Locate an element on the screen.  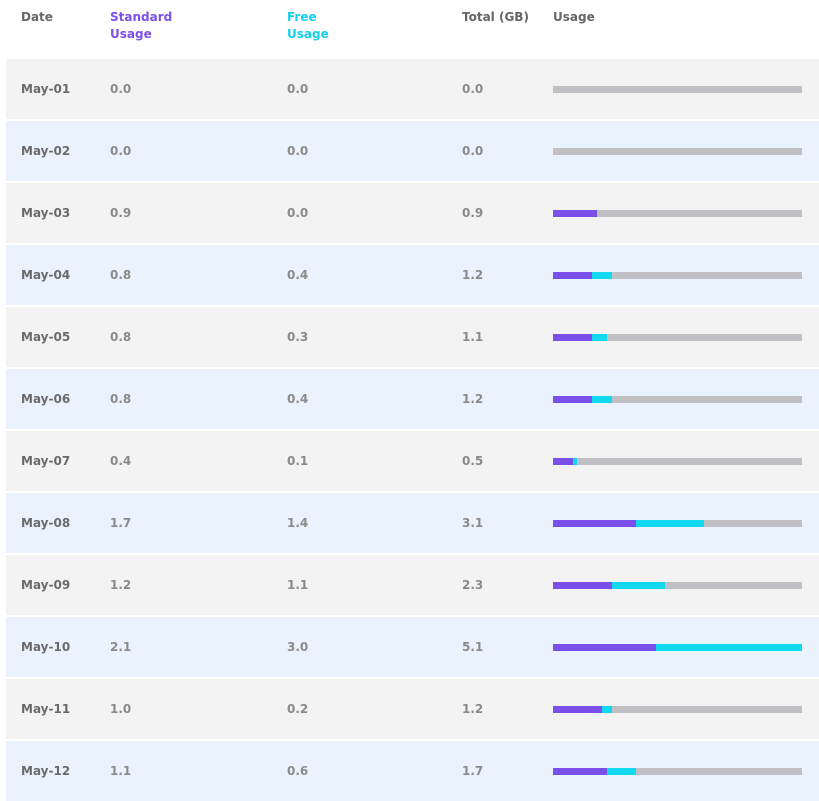
total-usage-cell: 0.5 is located at coordinates (473, 461).